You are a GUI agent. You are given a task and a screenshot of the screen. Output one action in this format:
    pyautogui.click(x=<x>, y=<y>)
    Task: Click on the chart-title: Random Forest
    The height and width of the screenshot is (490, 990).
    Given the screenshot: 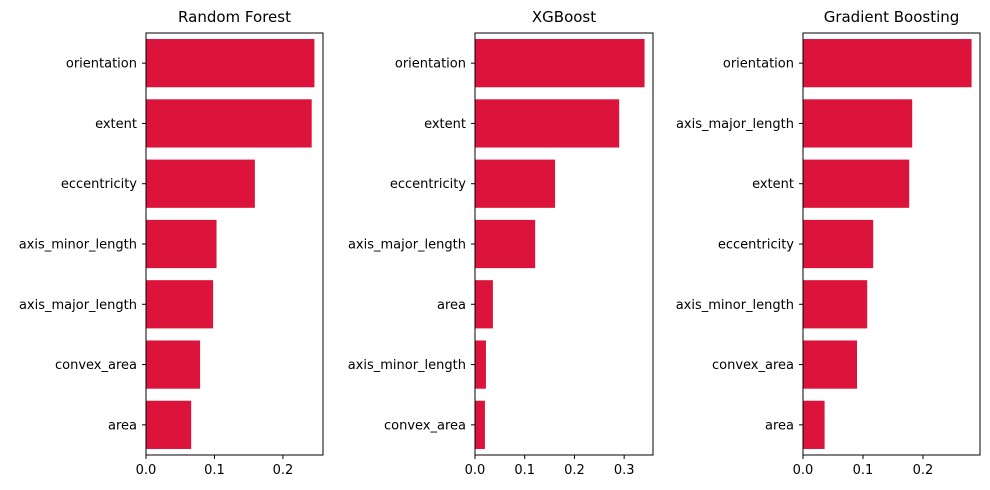 What is the action you would take?
    pyautogui.click(x=234, y=17)
    